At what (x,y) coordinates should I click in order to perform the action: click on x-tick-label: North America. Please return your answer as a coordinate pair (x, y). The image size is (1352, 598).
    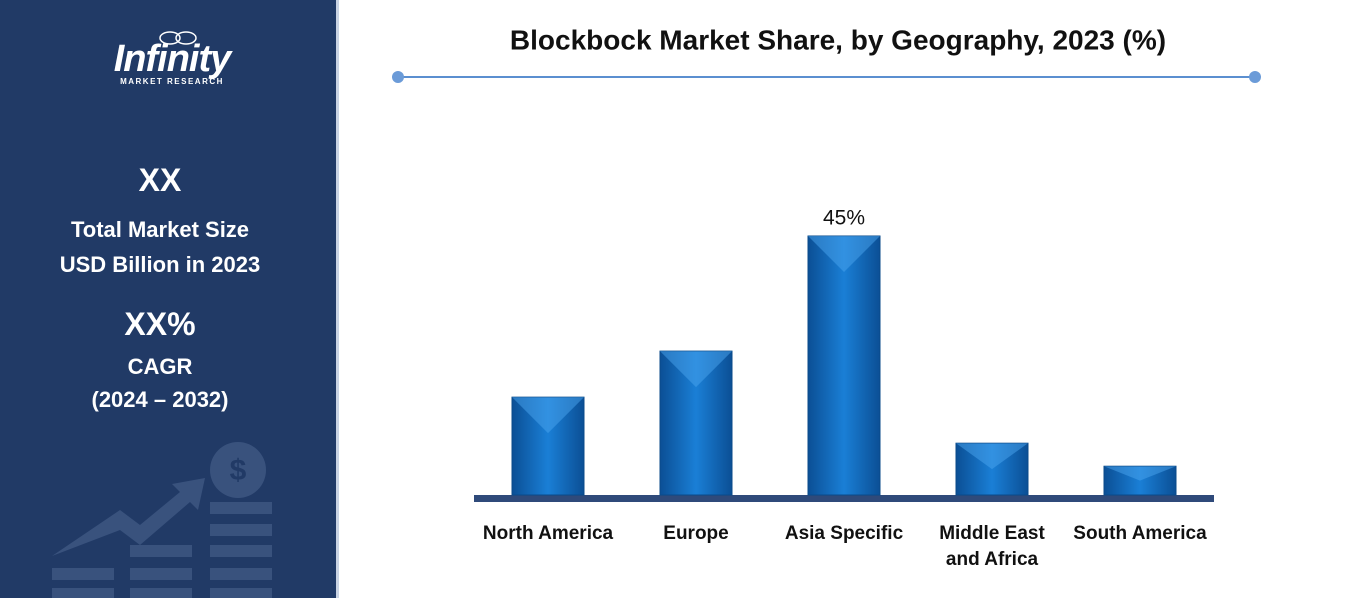
    Looking at the image, I should click on (548, 533).